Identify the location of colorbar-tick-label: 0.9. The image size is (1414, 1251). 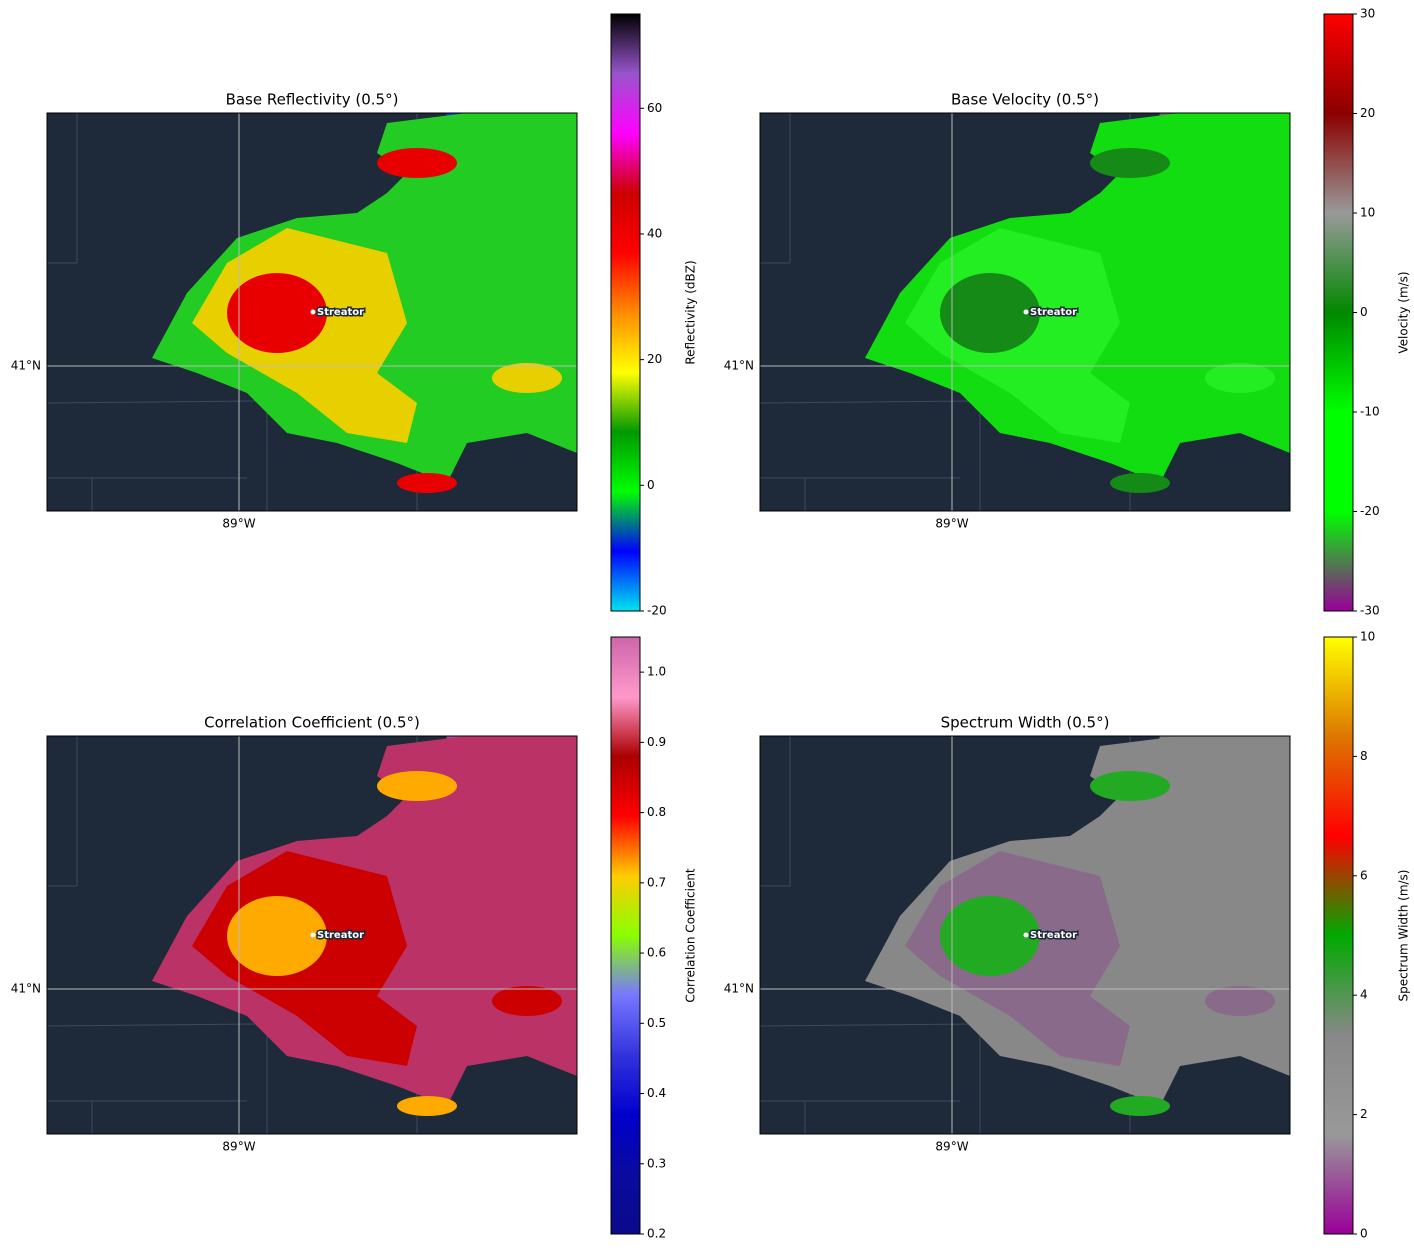
(656, 742).